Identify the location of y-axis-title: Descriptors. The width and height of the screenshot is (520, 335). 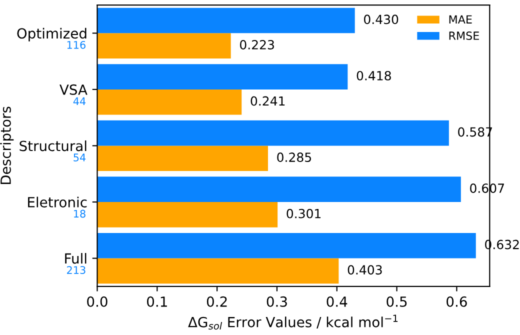
(7, 145).